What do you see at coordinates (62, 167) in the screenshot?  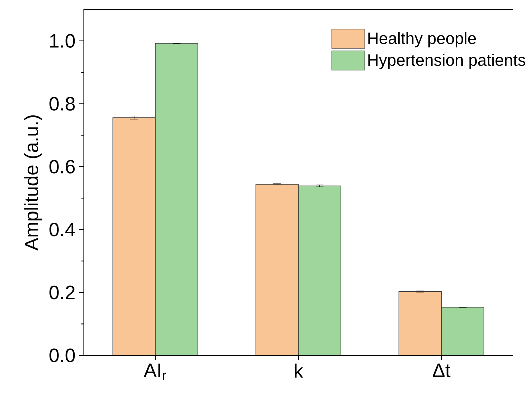 I see `y-tick-label: 0.6` at bounding box center [62, 167].